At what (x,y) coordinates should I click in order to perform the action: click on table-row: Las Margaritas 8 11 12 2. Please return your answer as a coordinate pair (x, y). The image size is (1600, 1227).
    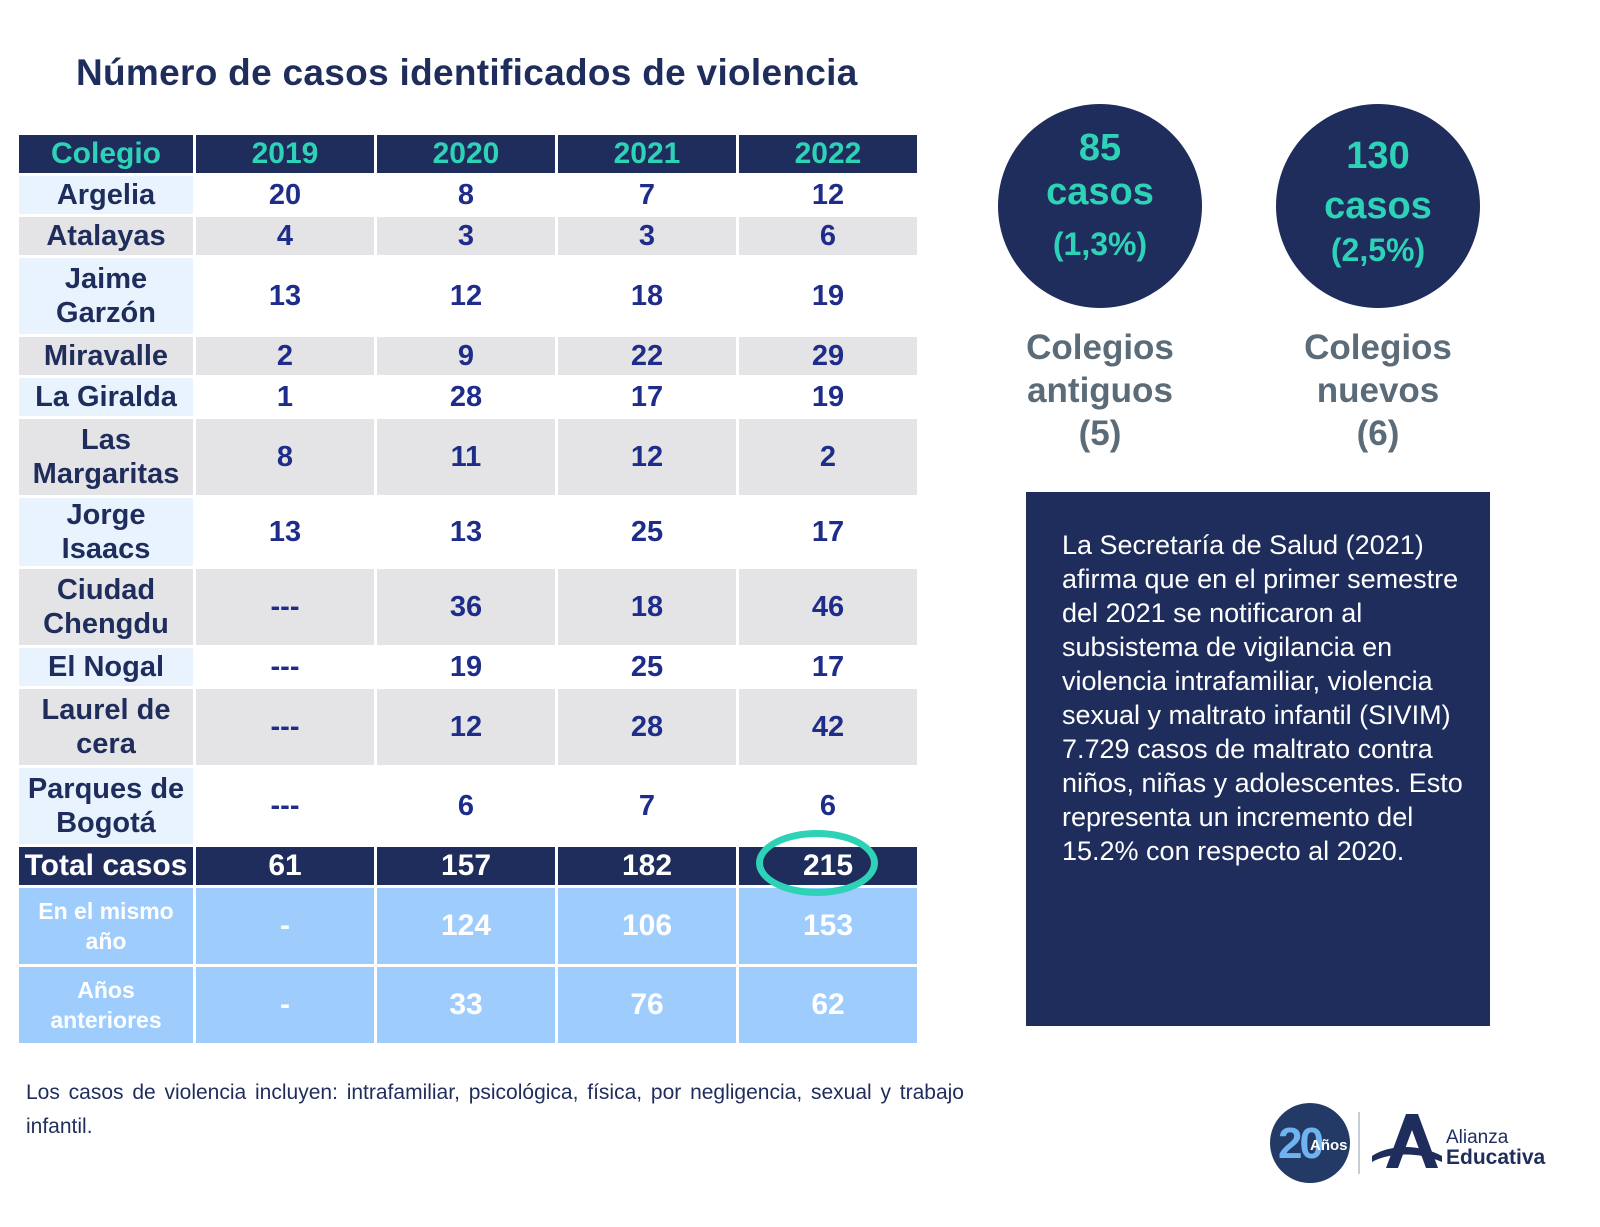
    Looking at the image, I should click on (468, 457).